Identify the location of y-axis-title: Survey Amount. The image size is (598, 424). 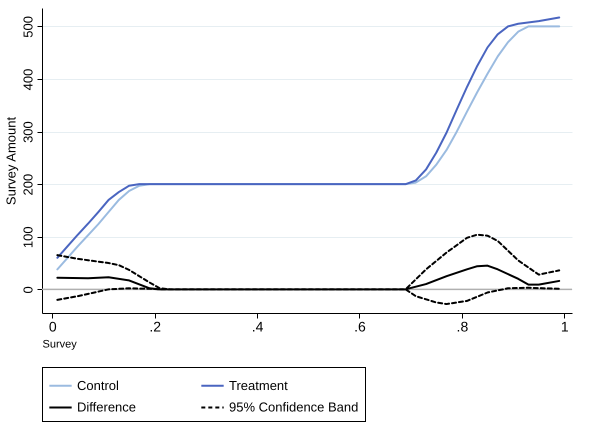
(11, 161).